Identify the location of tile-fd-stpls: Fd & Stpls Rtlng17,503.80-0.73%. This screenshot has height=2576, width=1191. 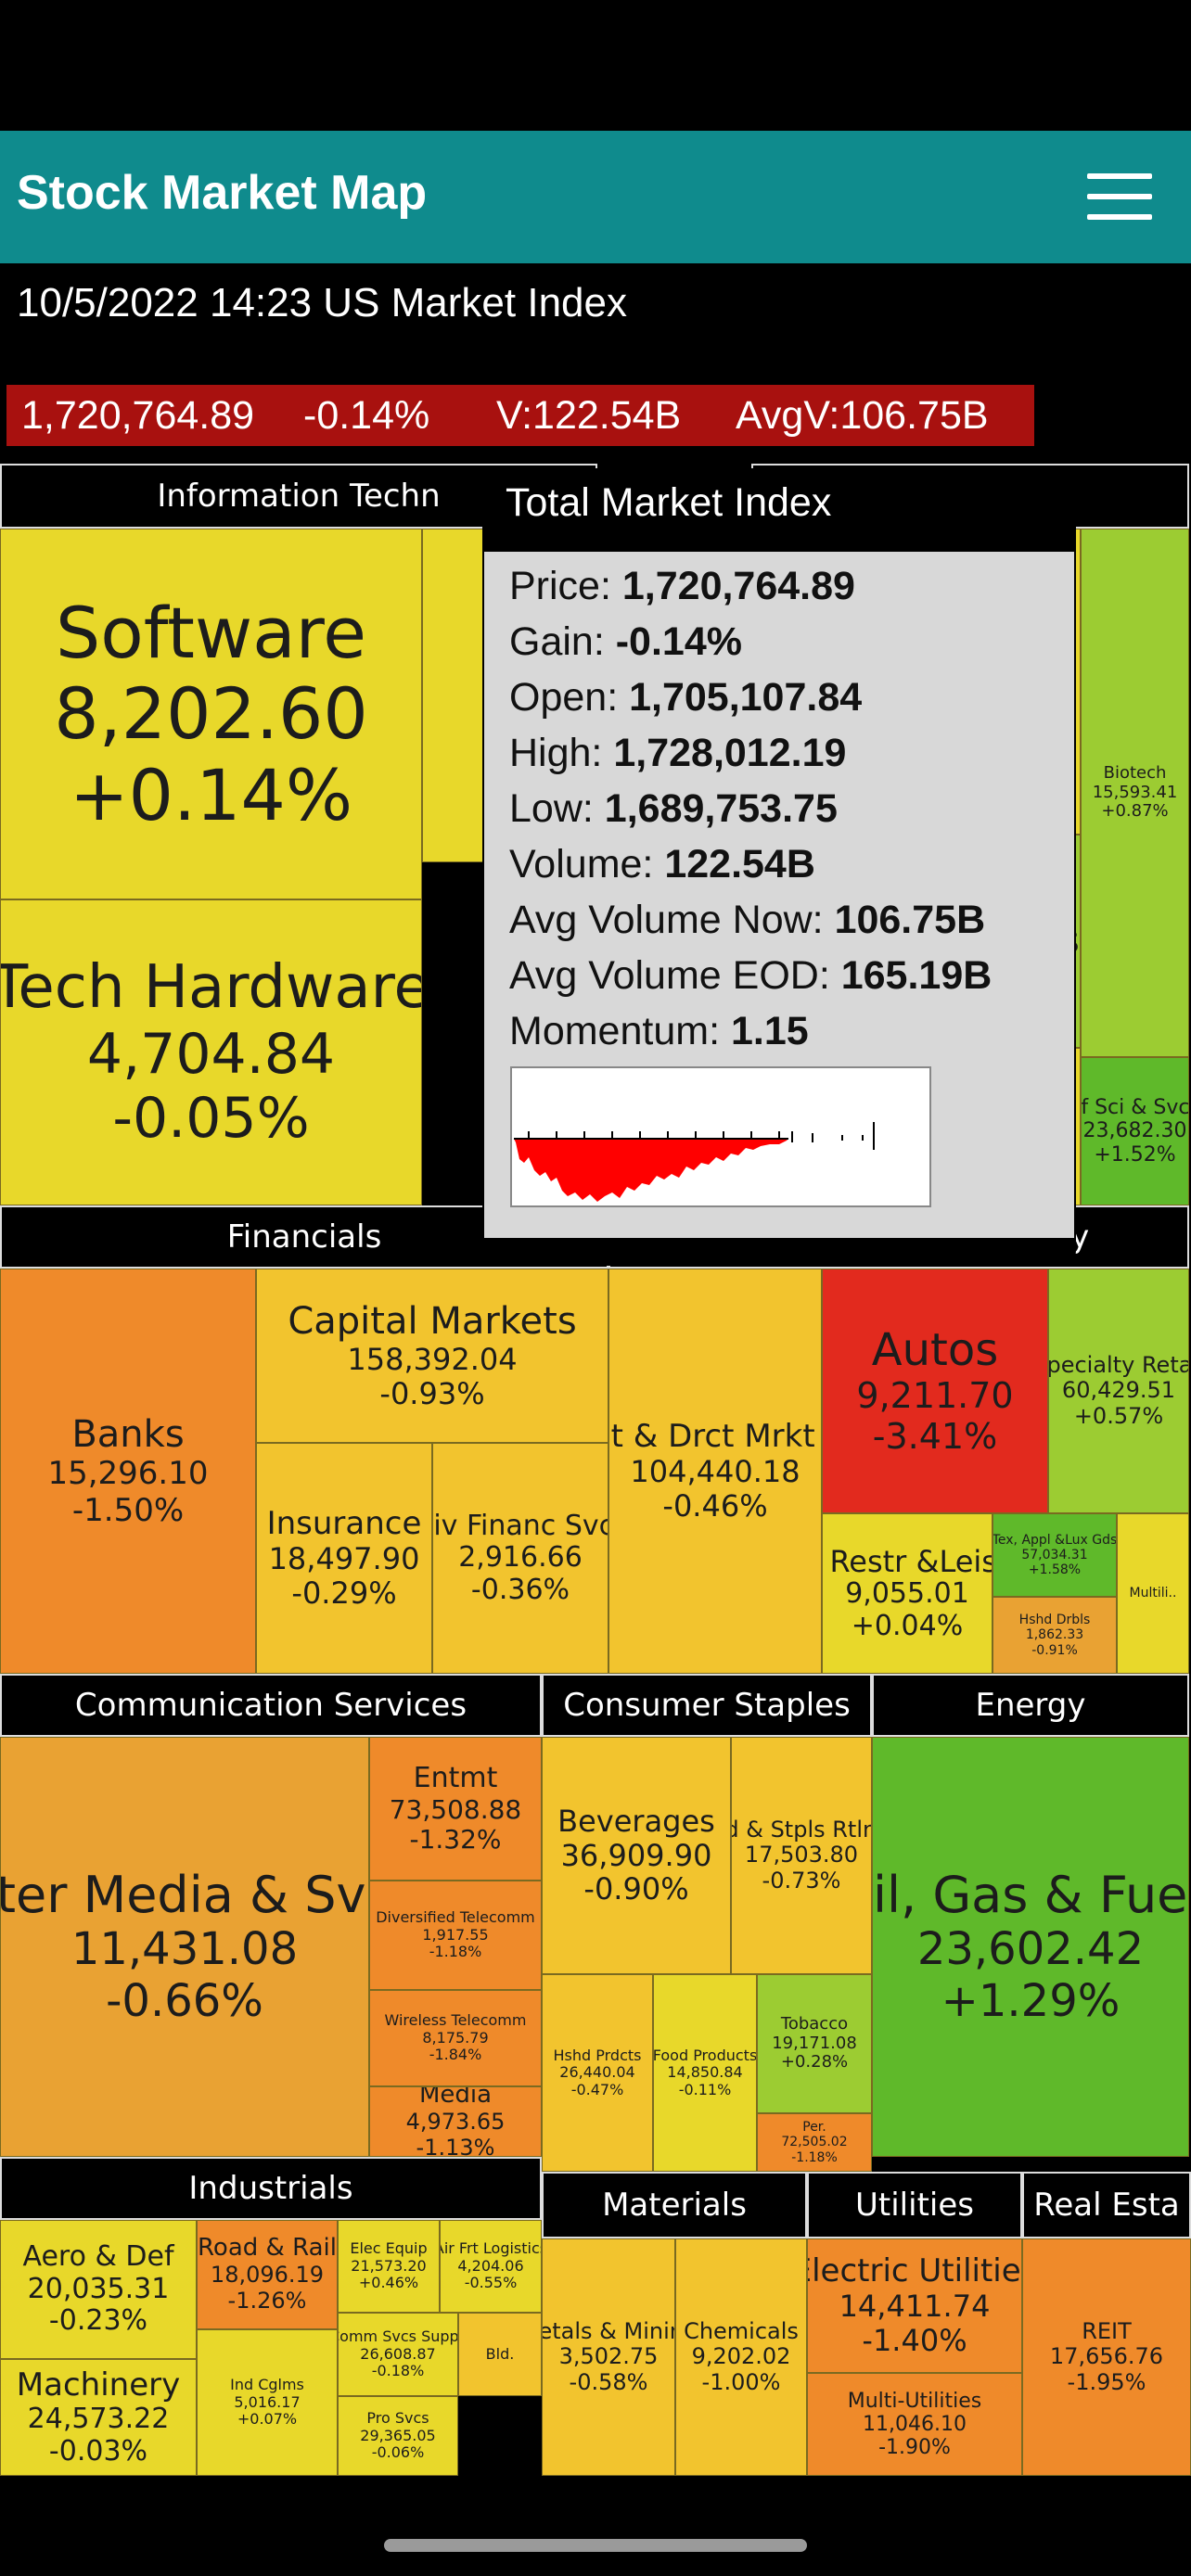
(801, 1855).